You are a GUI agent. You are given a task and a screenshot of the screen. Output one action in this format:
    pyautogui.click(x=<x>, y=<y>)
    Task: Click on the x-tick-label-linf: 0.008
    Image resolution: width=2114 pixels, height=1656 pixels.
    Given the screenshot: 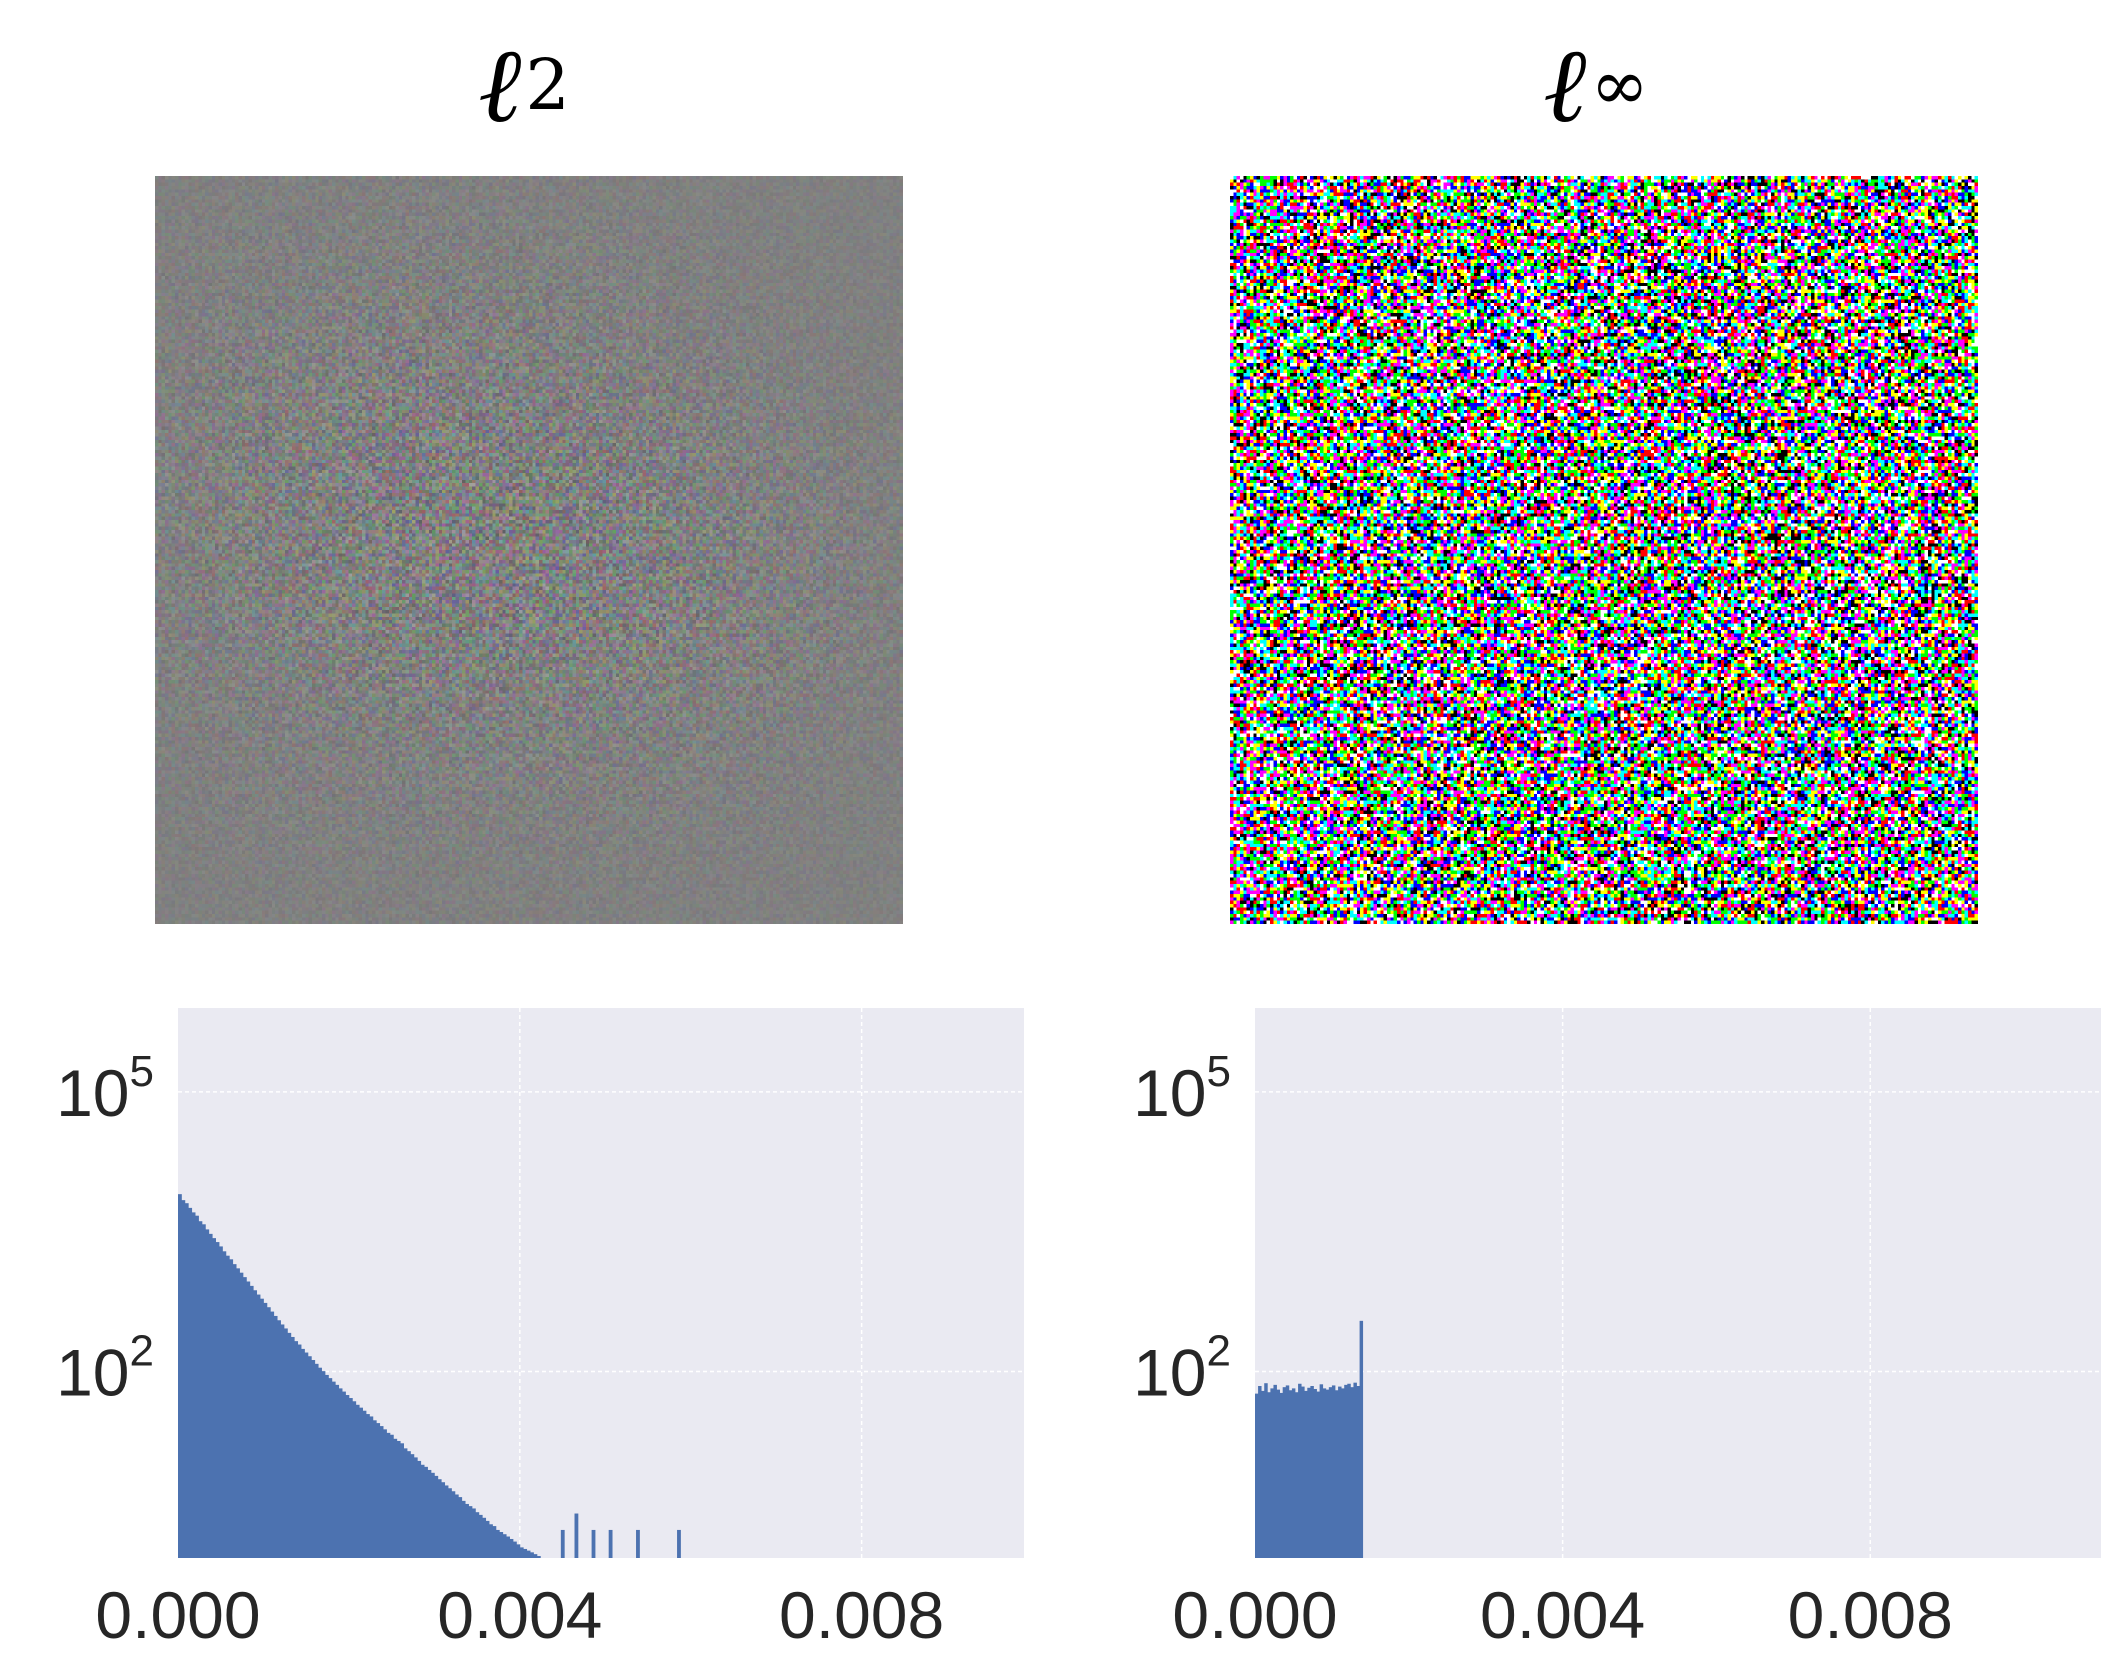 What is the action you would take?
    pyautogui.click(x=1870, y=1615)
    